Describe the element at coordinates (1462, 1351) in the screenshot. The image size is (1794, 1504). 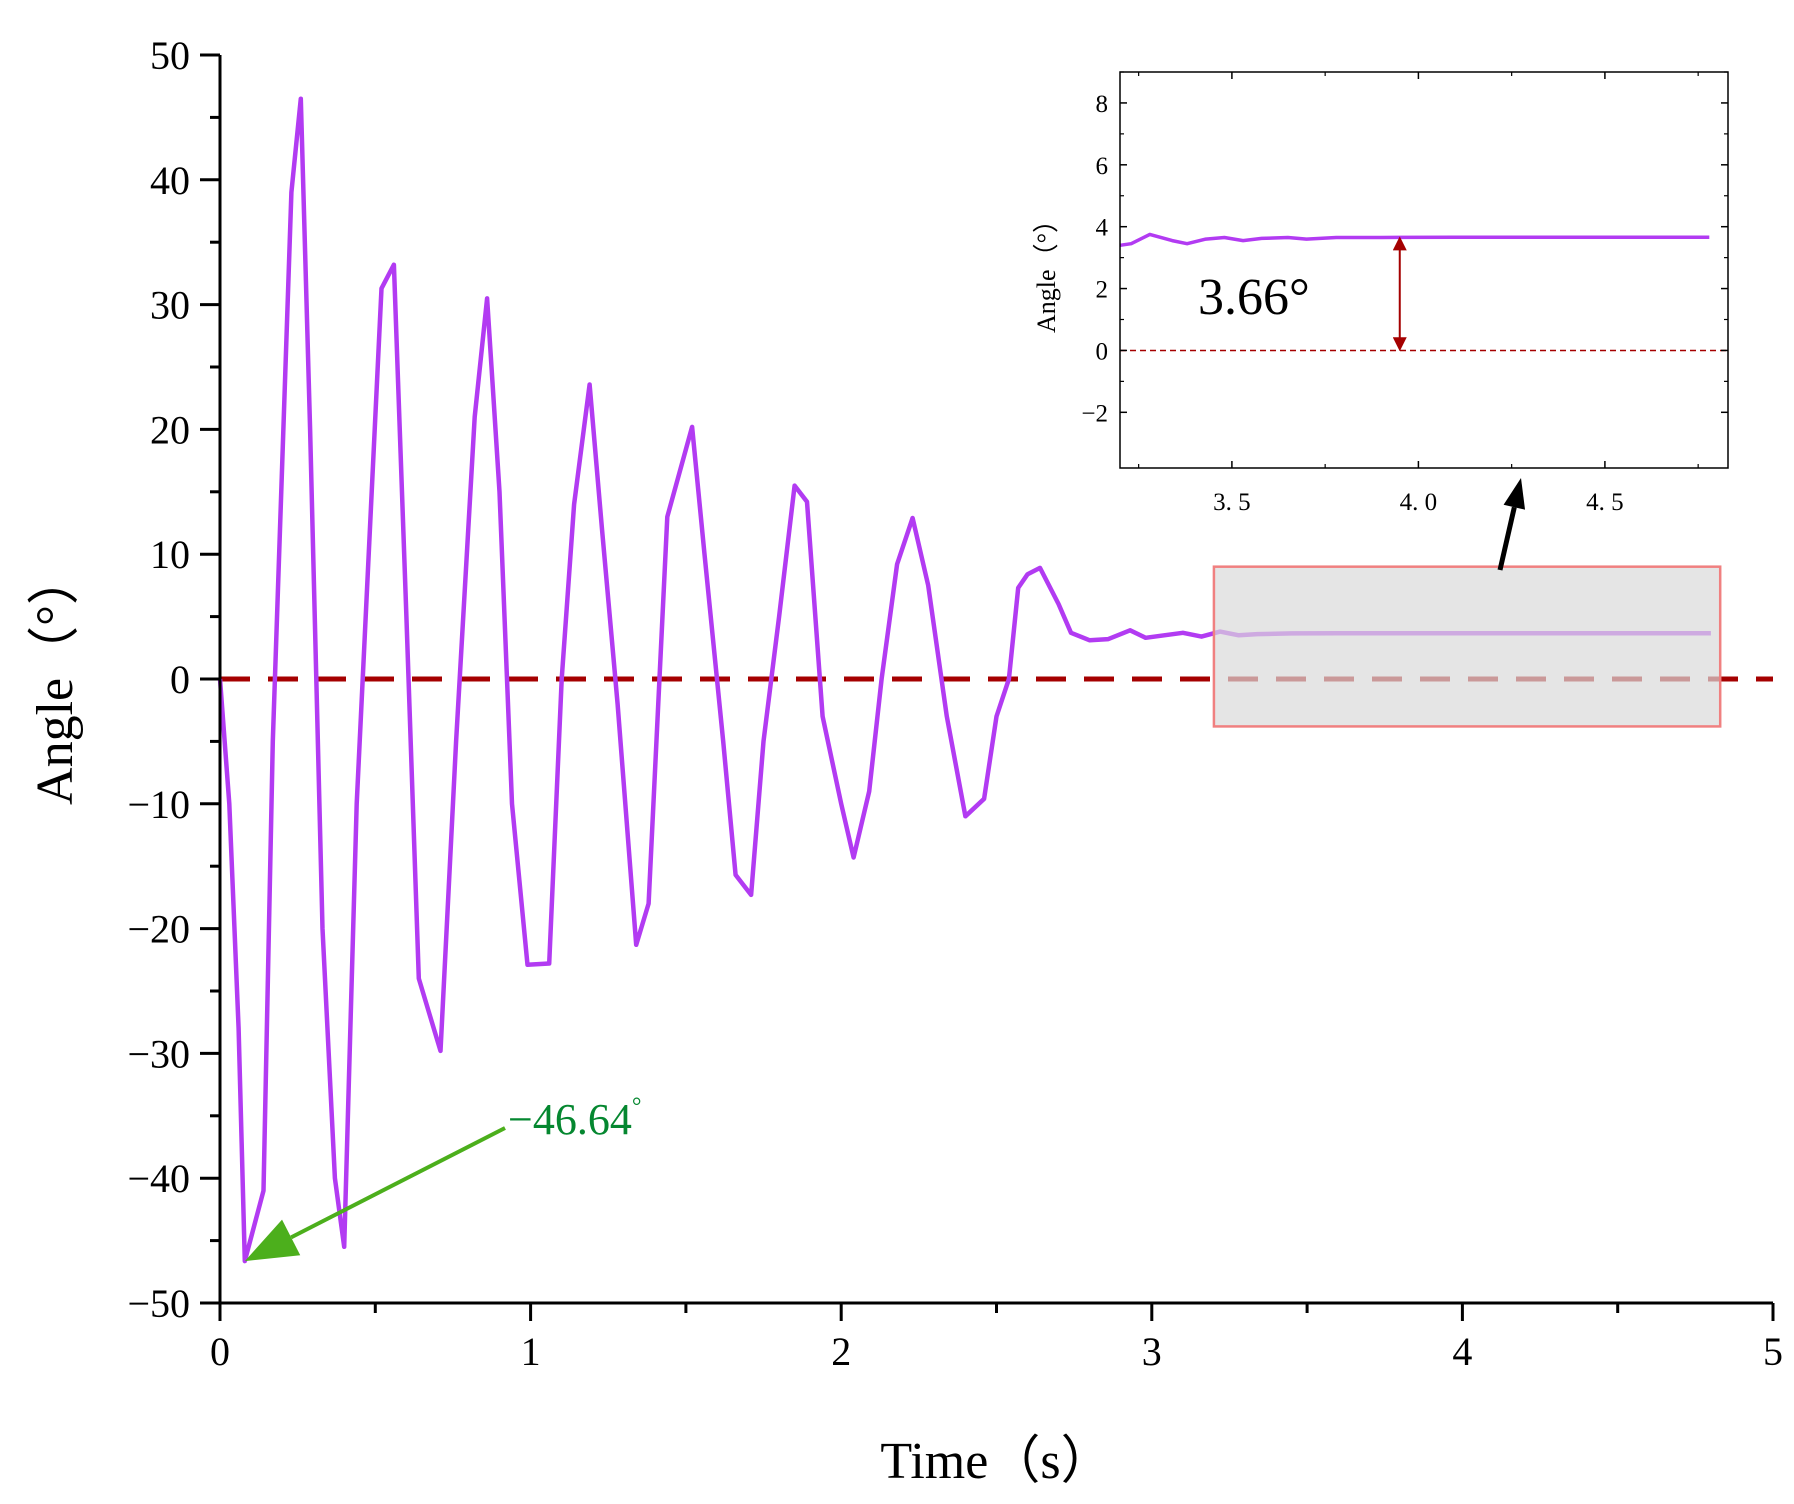
I see `x-tick-label: 4` at that location.